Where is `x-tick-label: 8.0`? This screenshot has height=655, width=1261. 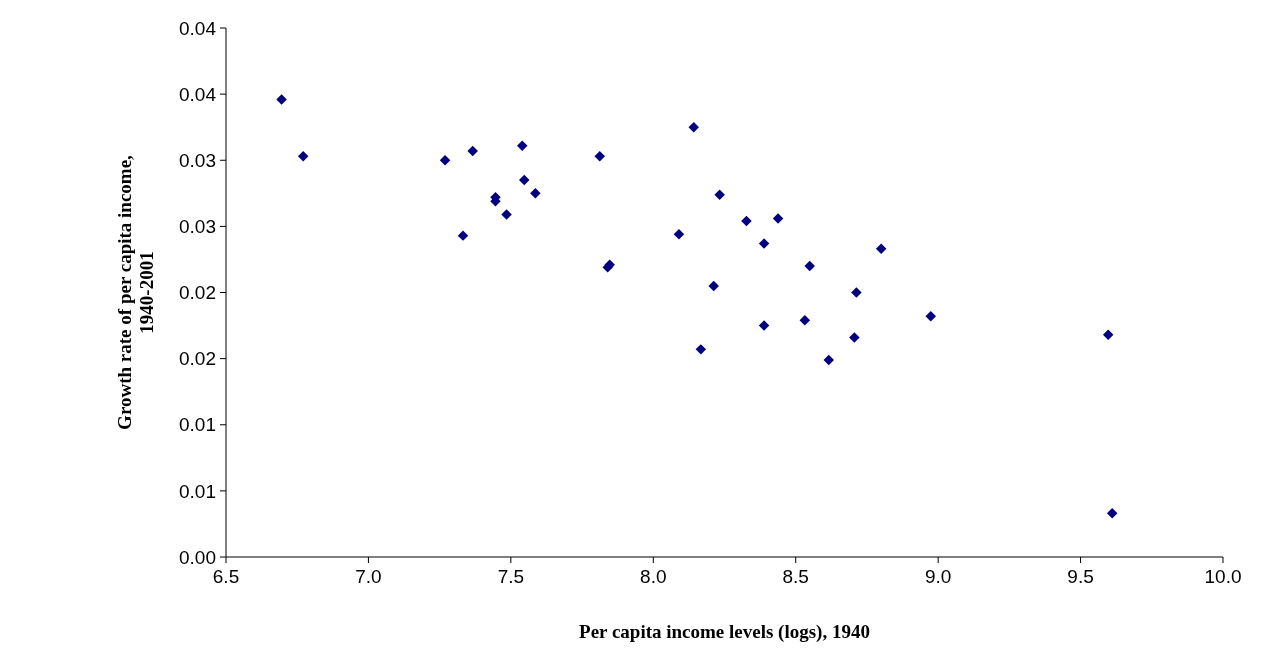 x-tick-label: 8.0 is located at coordinates (653, 576).